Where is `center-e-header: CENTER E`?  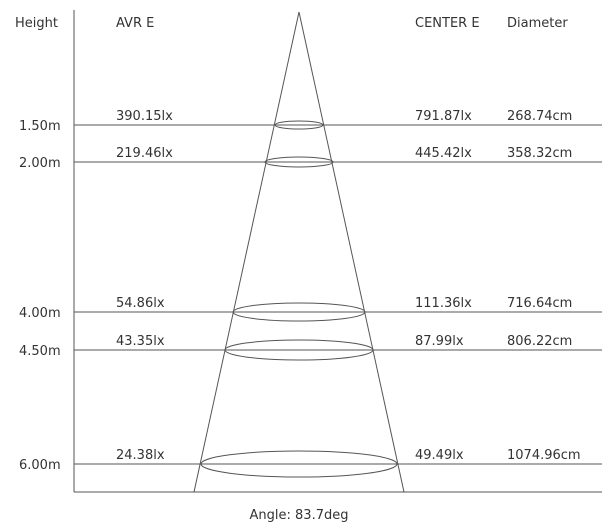
center-e-header: CENTER E is located at coordinates (447, 23).